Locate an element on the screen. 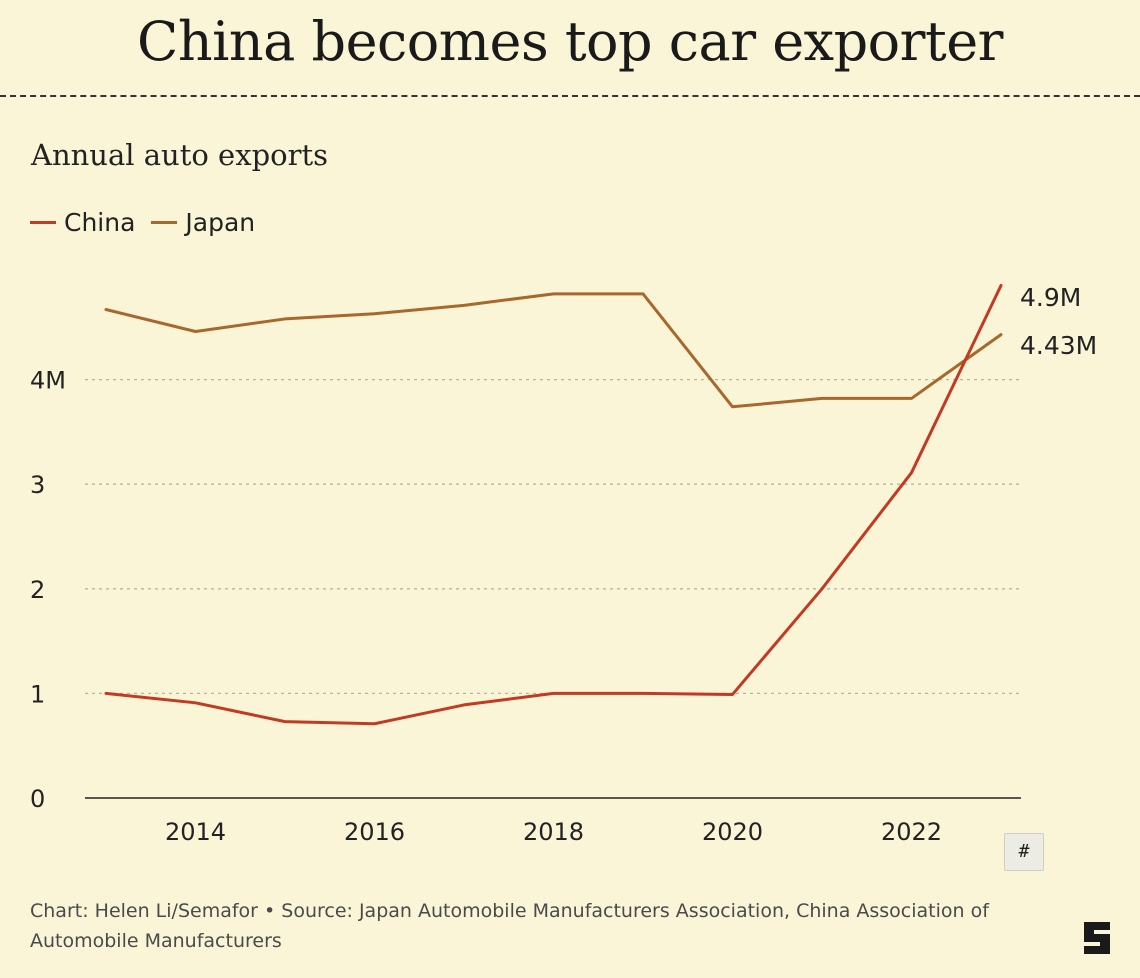 This screenshot has width=1140, height=978. legend-item-china: China is located at coordinates (82, 222).